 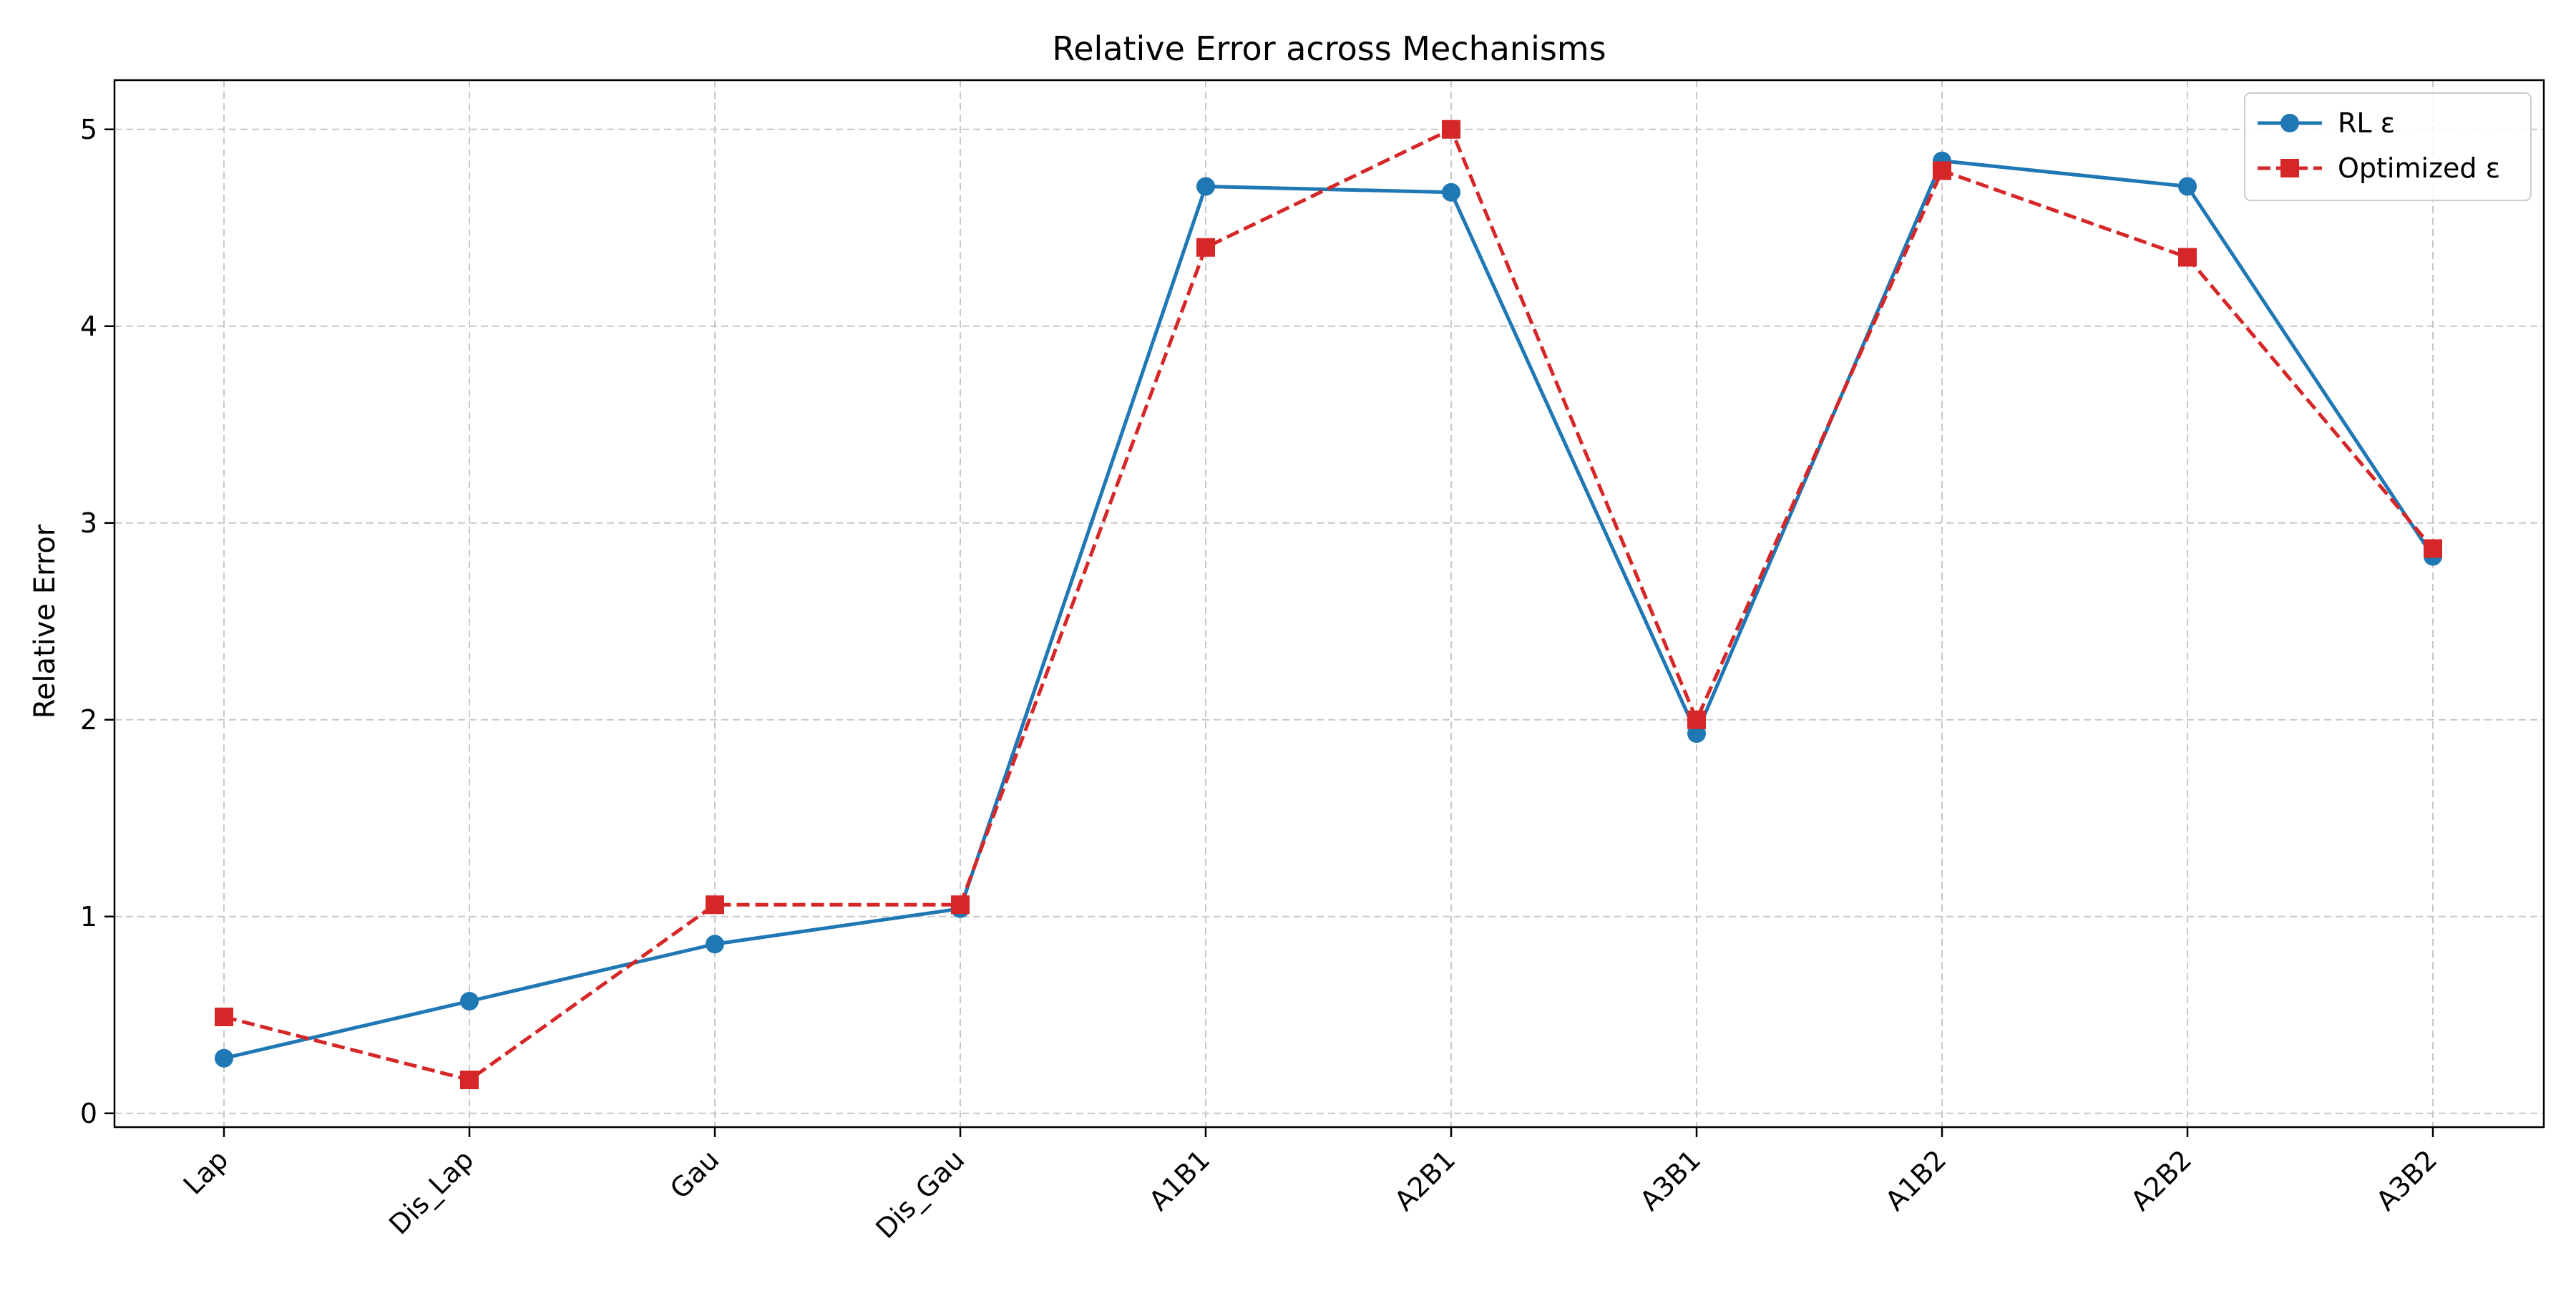 I want to click on y-tick-label: 3, so click(x=88, y=523).